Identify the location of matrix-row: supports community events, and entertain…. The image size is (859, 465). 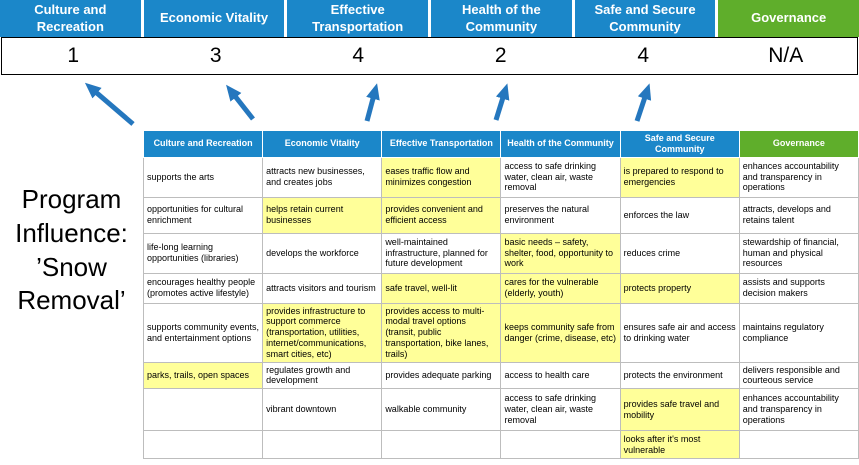
(500, 332).